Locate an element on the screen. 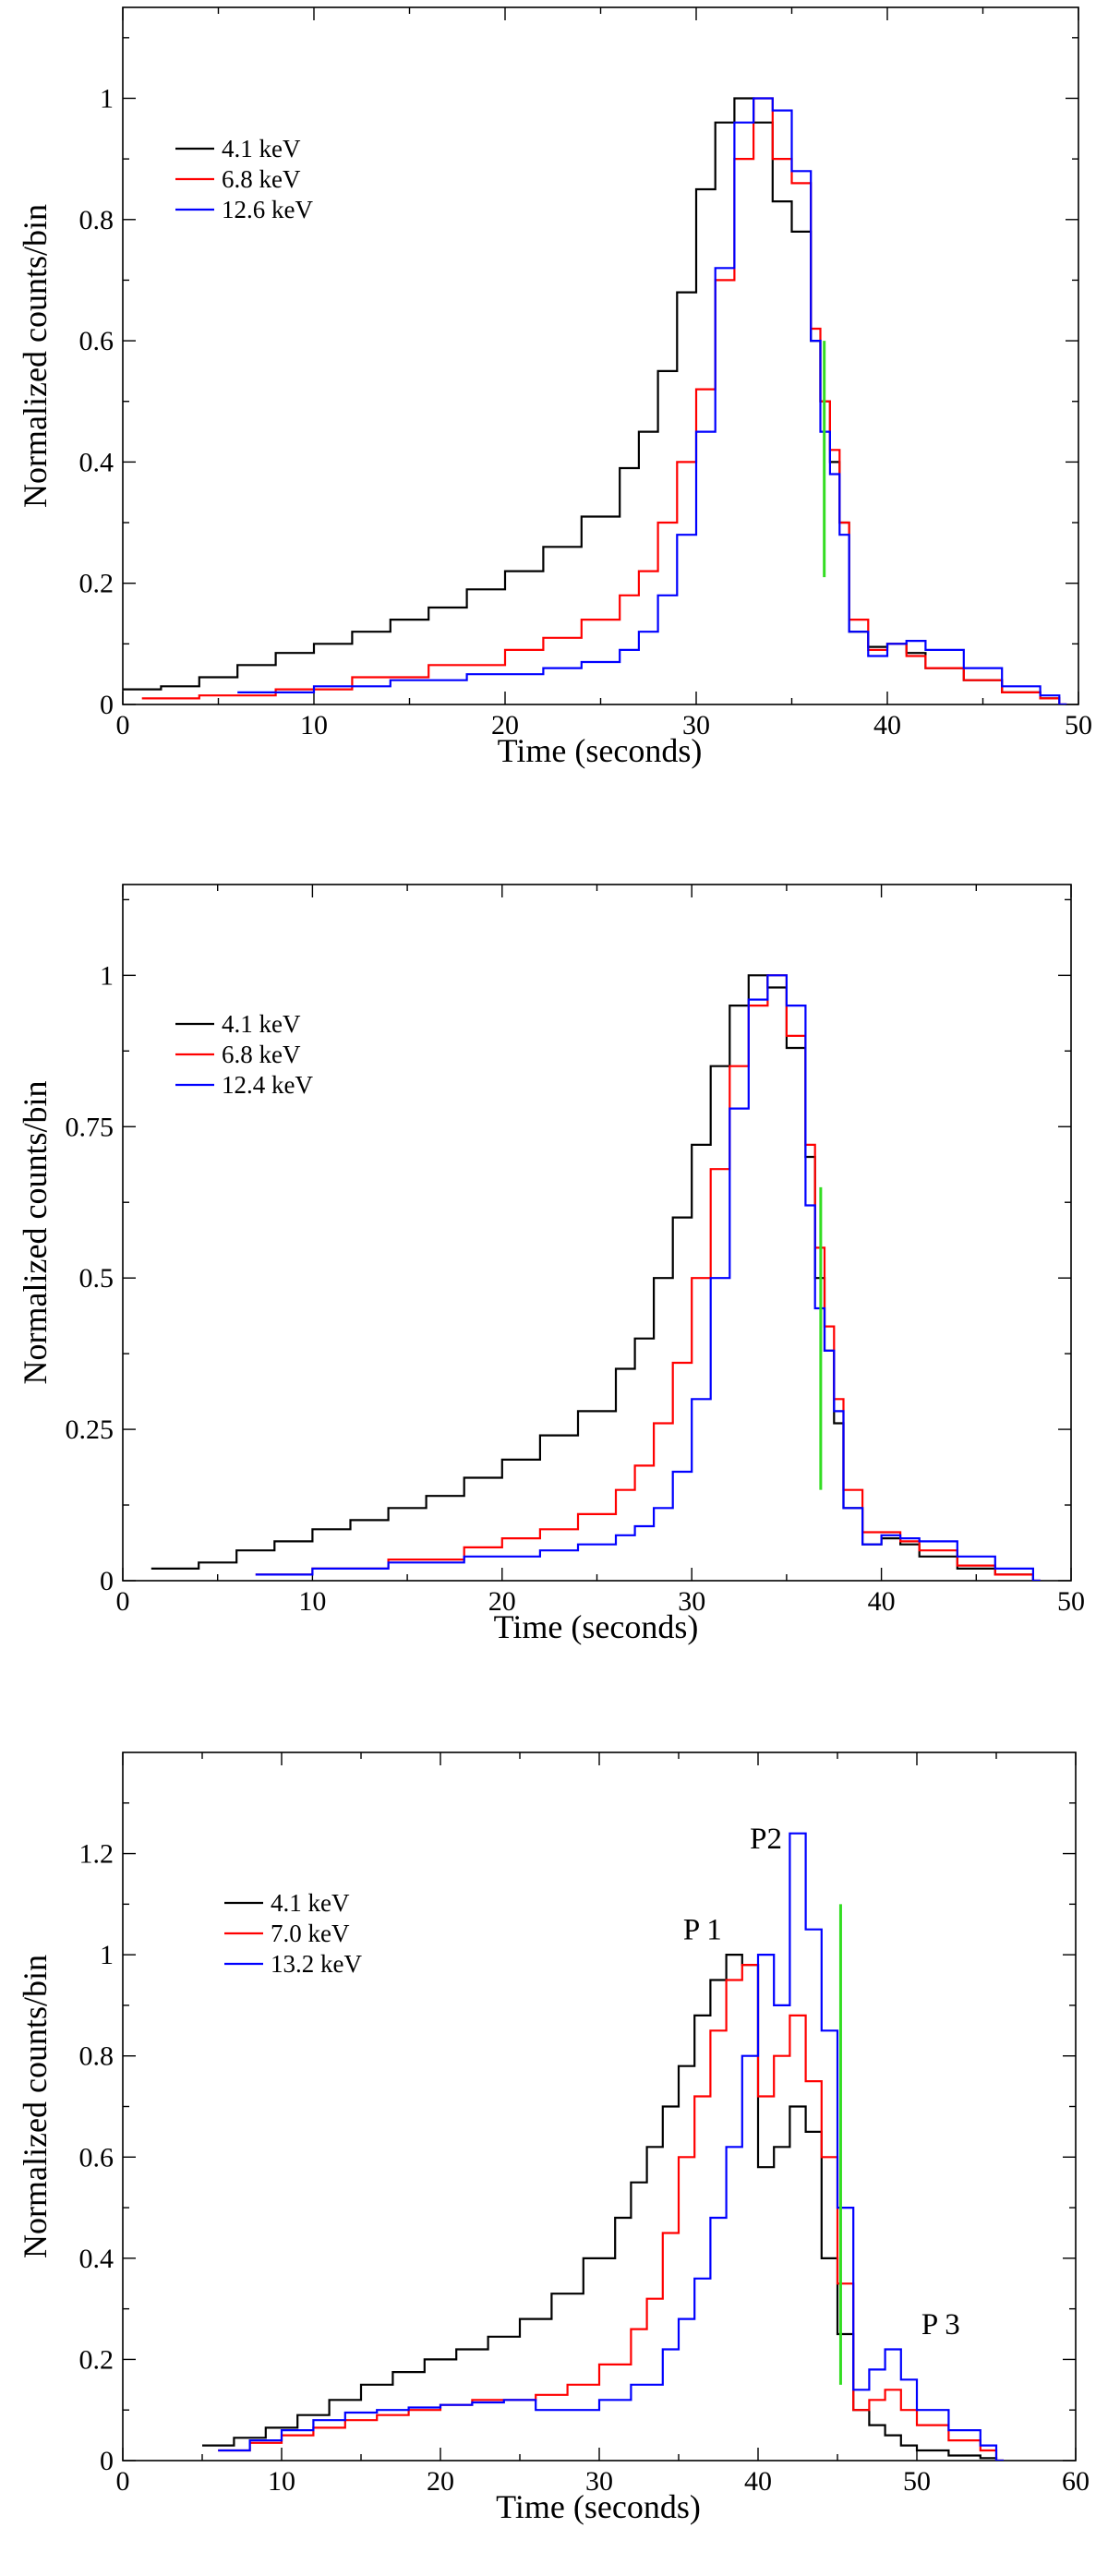  legend-label: 7.0 keV is located at coordinates (311, 1933).